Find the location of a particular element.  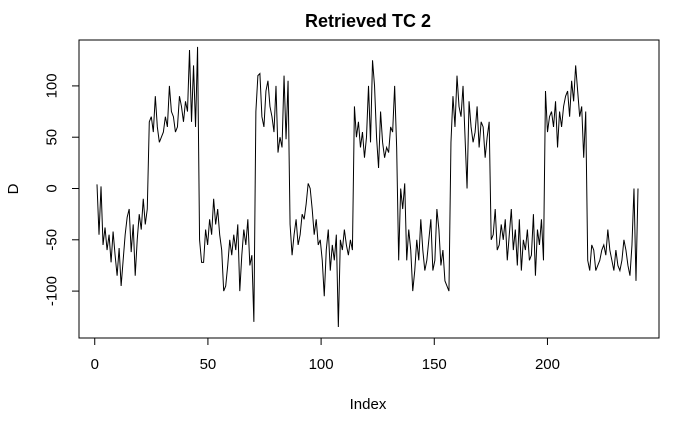

y-tick-label: 100 is located at coordinates (52, 85).